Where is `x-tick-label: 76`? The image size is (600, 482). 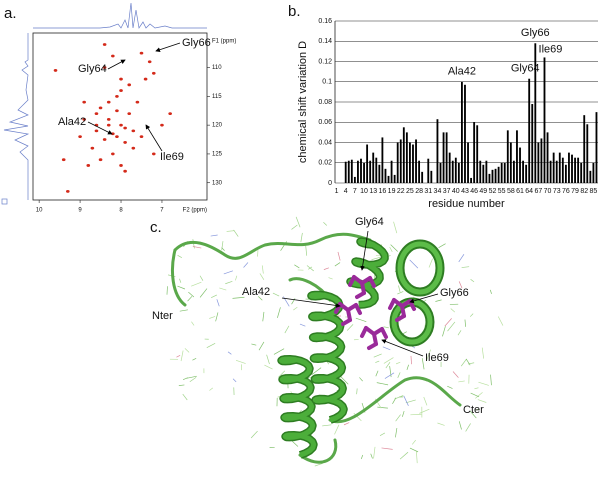
x-tick-label: 76 is located at coordinates (566, 191).